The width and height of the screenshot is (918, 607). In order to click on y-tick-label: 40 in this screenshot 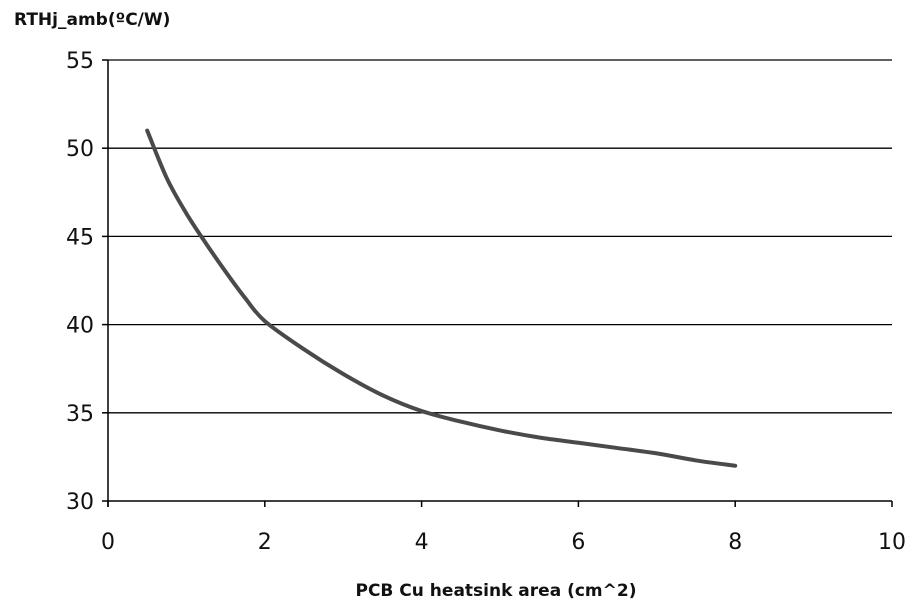, I will do `click(80, 326)`.